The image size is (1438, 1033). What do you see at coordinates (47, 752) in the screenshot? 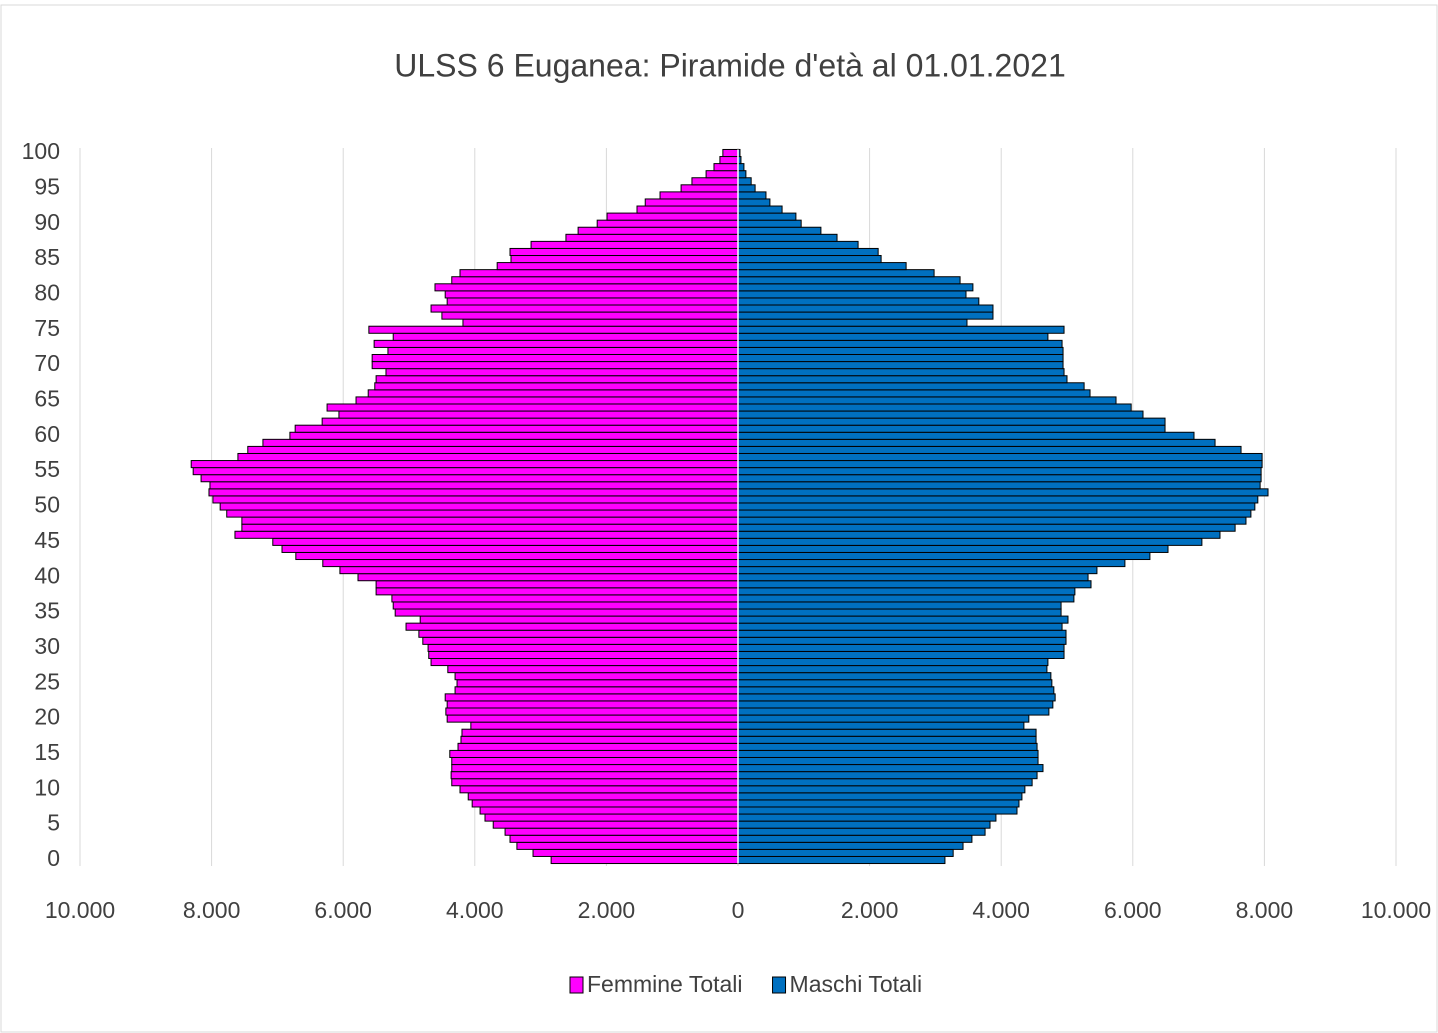
I see `y-tick-label: 15` at bounding box center [47, 752].